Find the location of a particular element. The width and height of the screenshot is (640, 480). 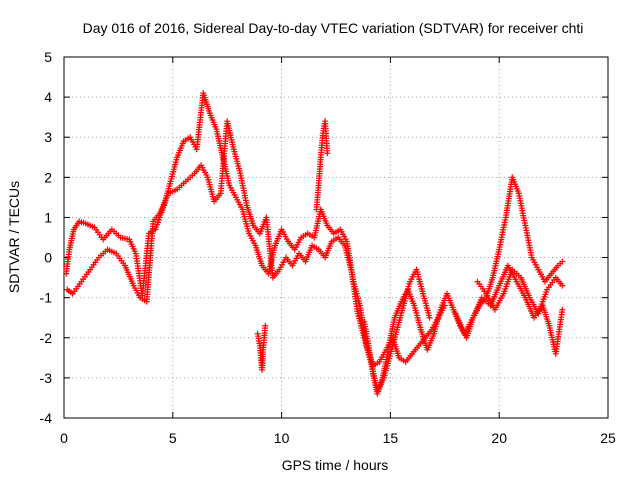

x-tick-label: 20 is located at coordinates (499, 438).